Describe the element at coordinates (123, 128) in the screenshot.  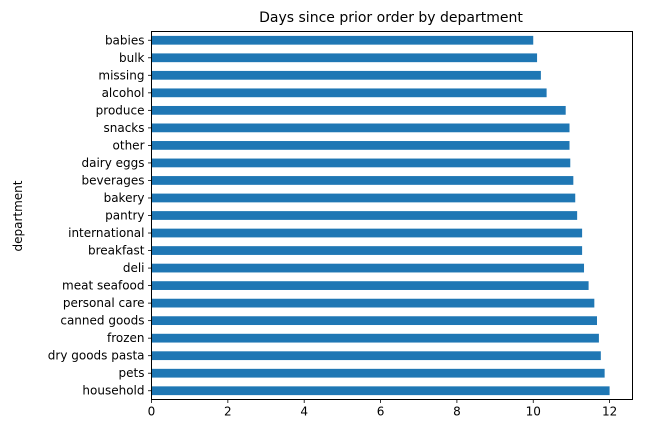
I see `y-tick-label: snacks` at that location.